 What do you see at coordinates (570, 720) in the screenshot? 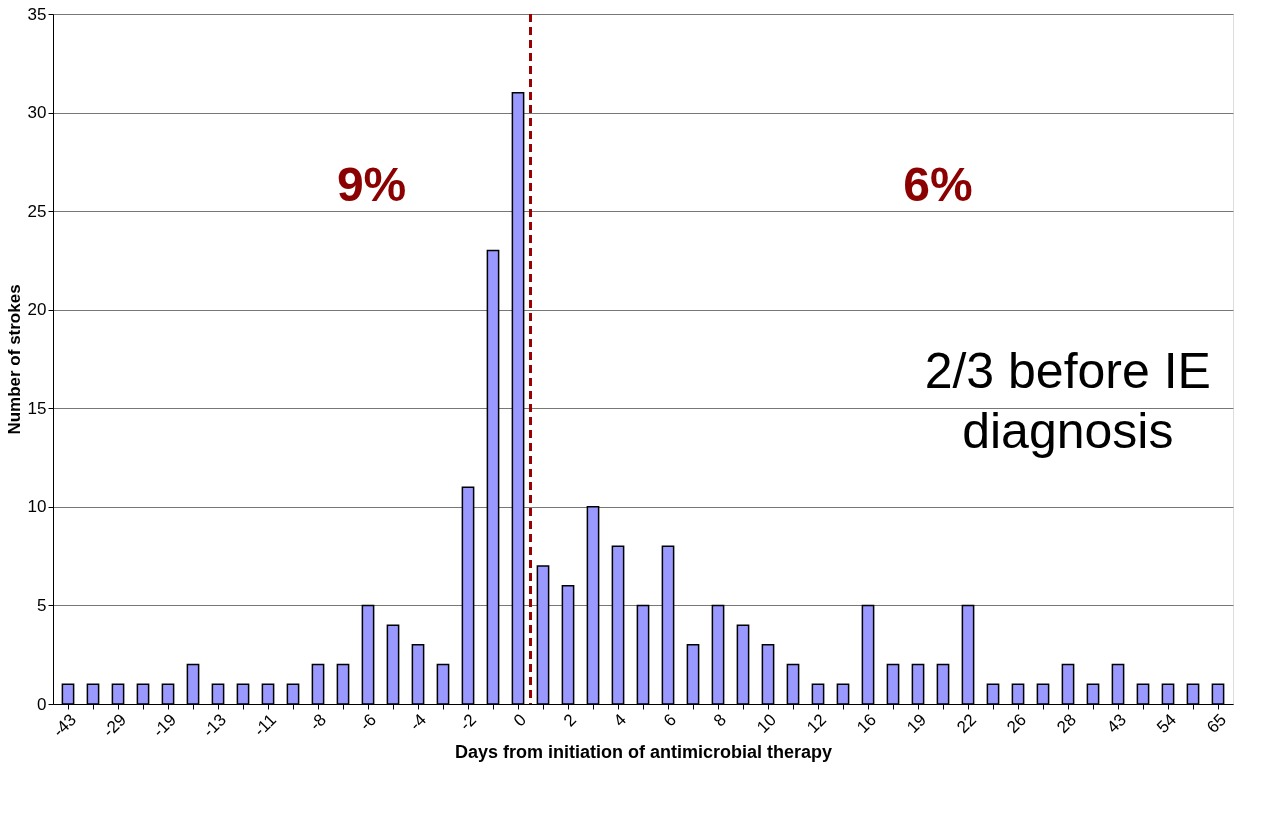
I see `x-tick-label: 2` at bounding box center [570, 720].